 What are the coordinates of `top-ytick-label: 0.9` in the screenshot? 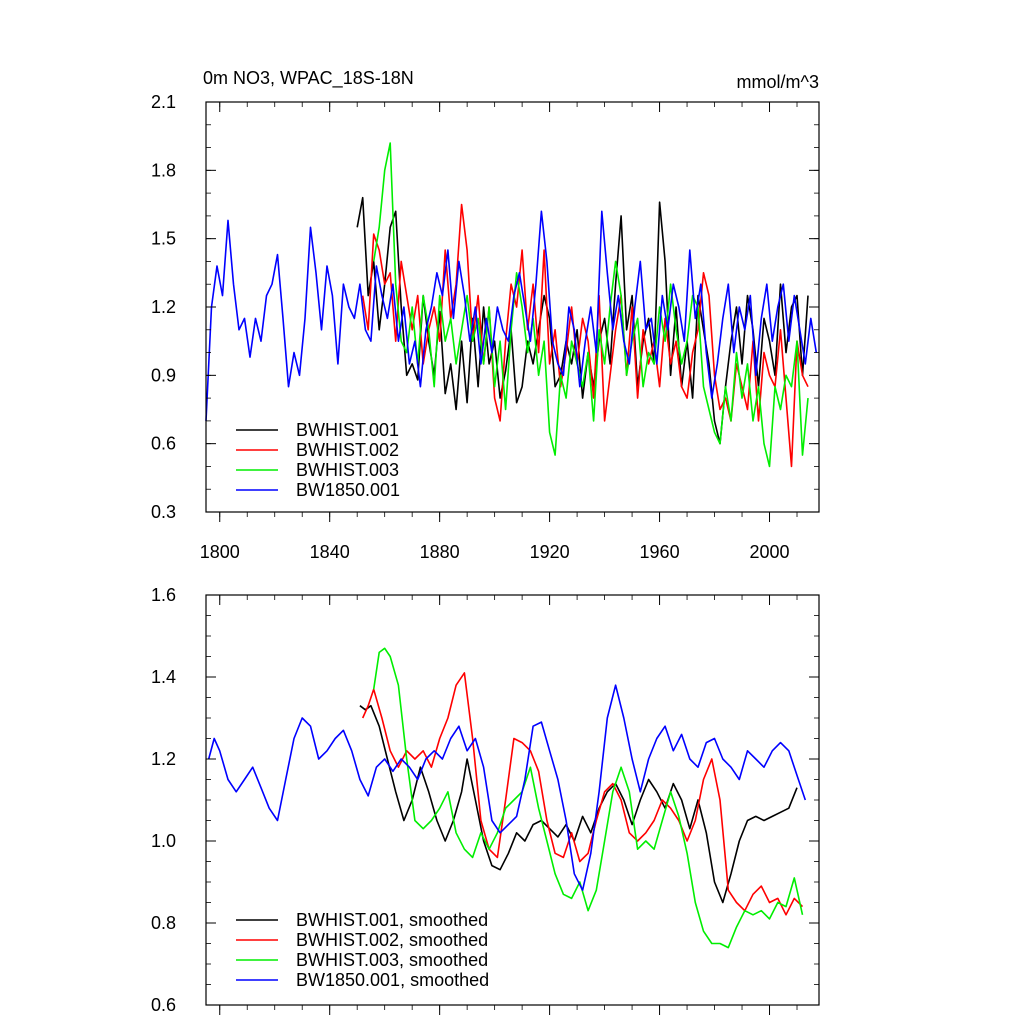 It's located at (163, 375).